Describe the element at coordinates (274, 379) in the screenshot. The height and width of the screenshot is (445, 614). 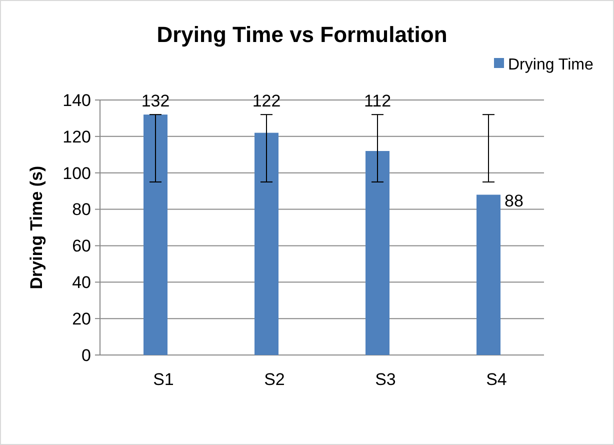
I see `x-tick-label: S2` at that location.